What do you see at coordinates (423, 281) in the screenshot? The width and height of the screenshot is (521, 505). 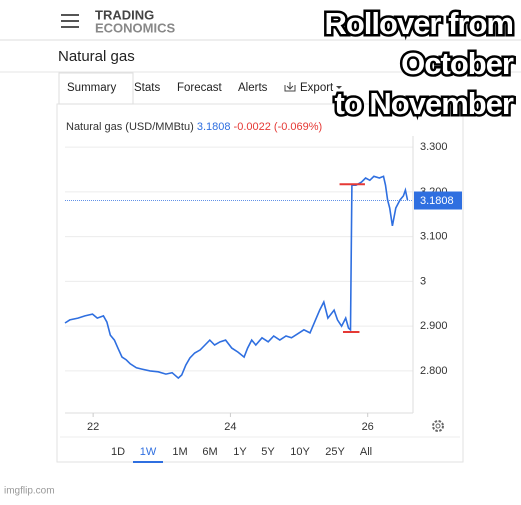 I see `y-tick-label: 3` at bounding box center [423, 281].